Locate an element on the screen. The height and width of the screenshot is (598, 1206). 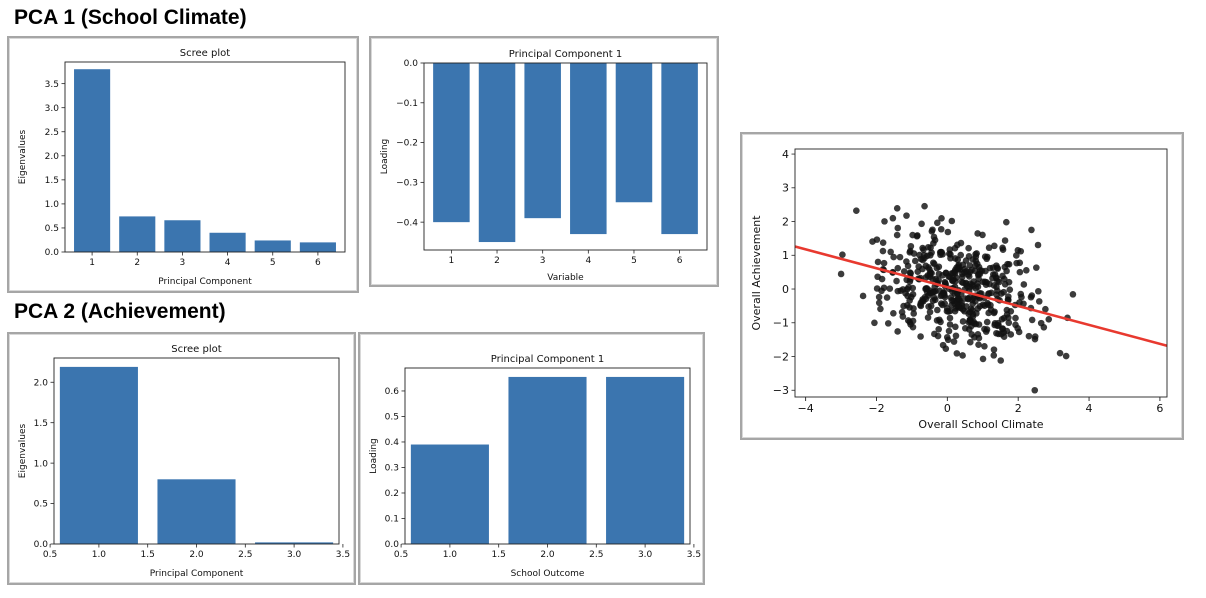
x-axis-label: Overall School Climate is located at coordinates (980, 424).